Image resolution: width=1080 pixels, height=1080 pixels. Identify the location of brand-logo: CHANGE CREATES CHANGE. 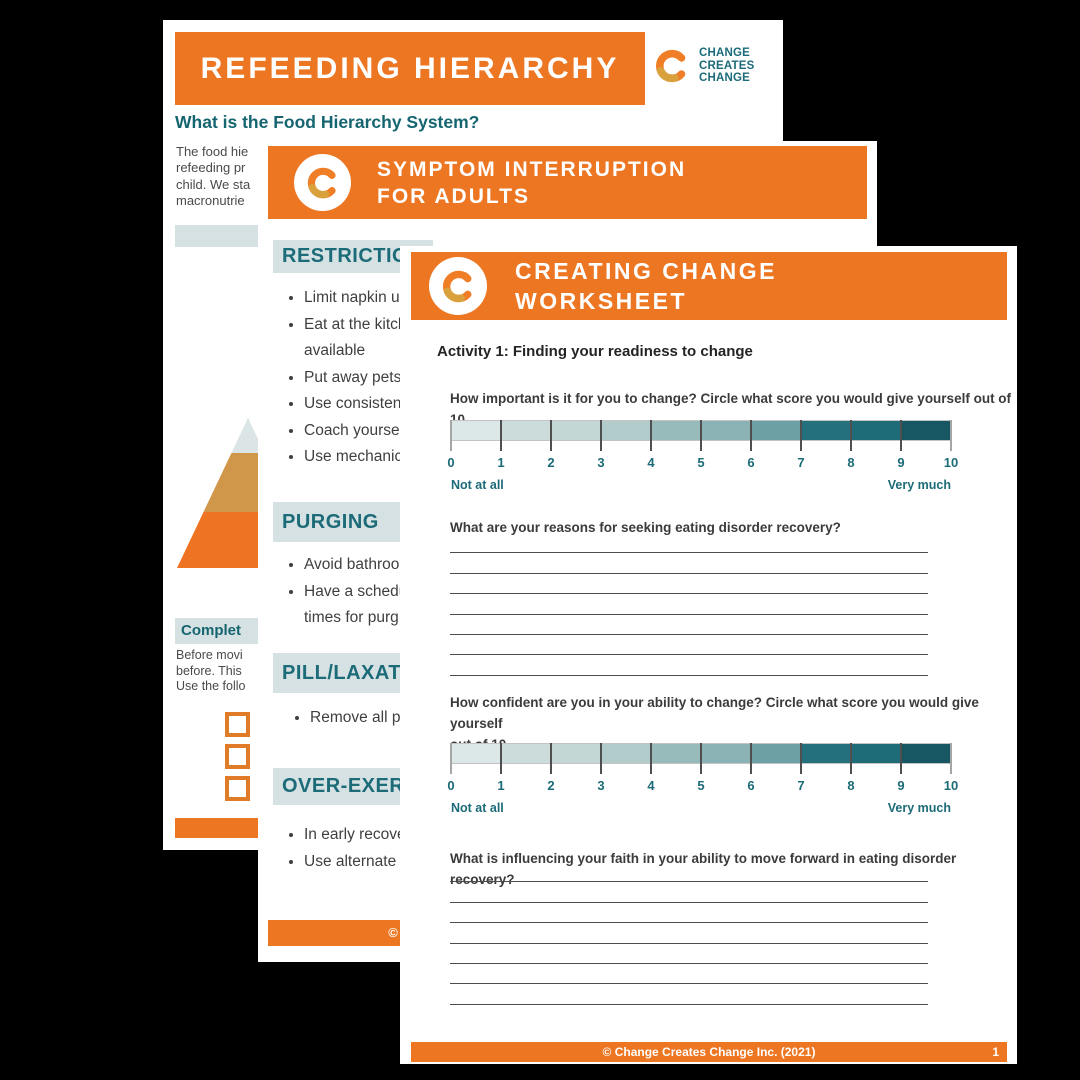
(704, 66).